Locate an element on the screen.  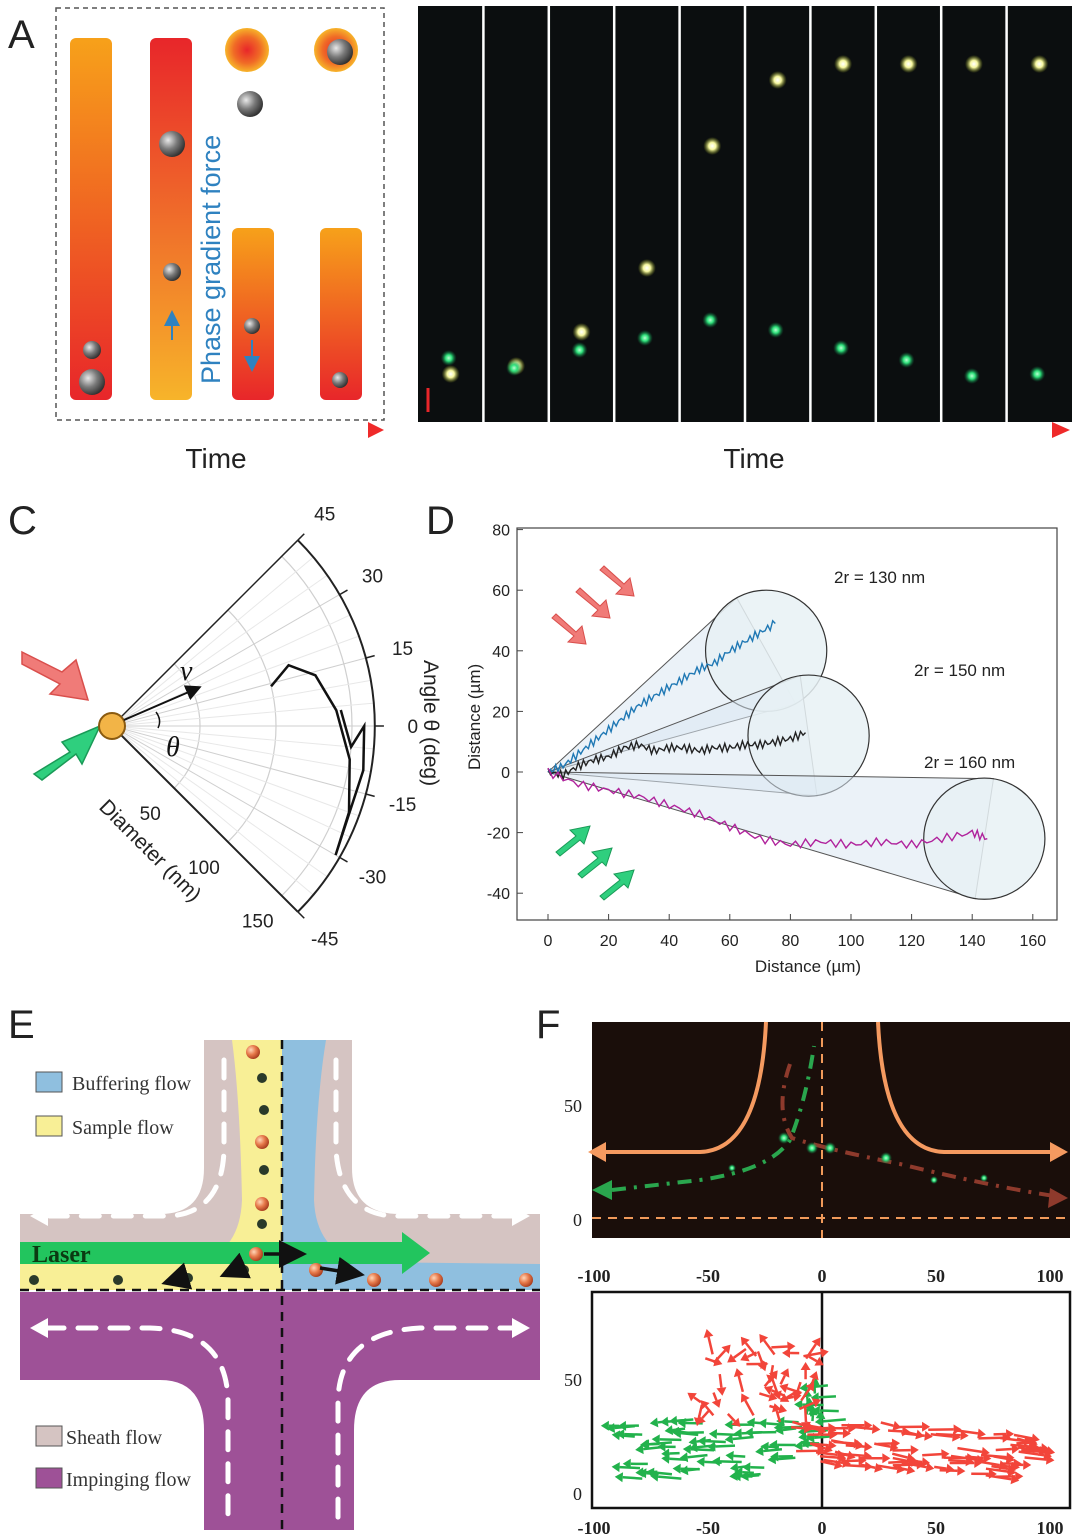
streamline-arrow-icon is located at coordinates (521, 1216).